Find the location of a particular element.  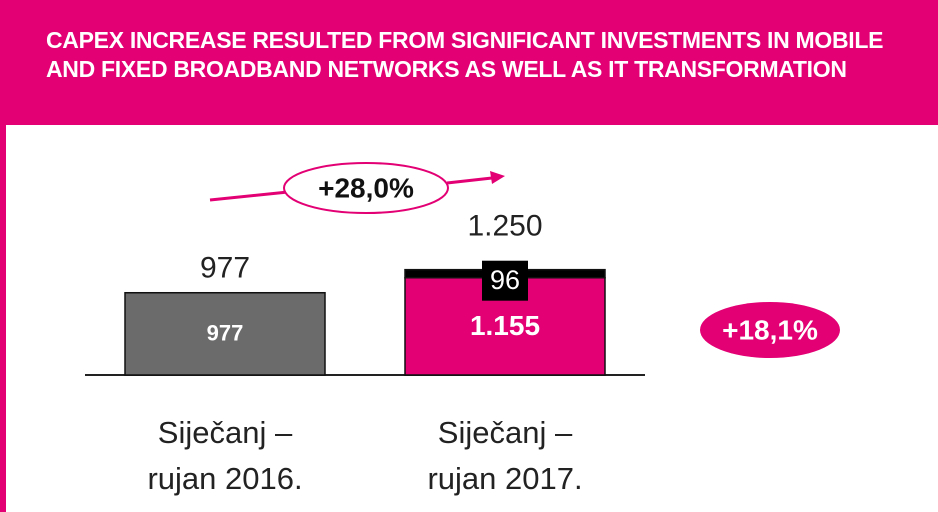

value-label: 977 is located at coordinates (225, 333).